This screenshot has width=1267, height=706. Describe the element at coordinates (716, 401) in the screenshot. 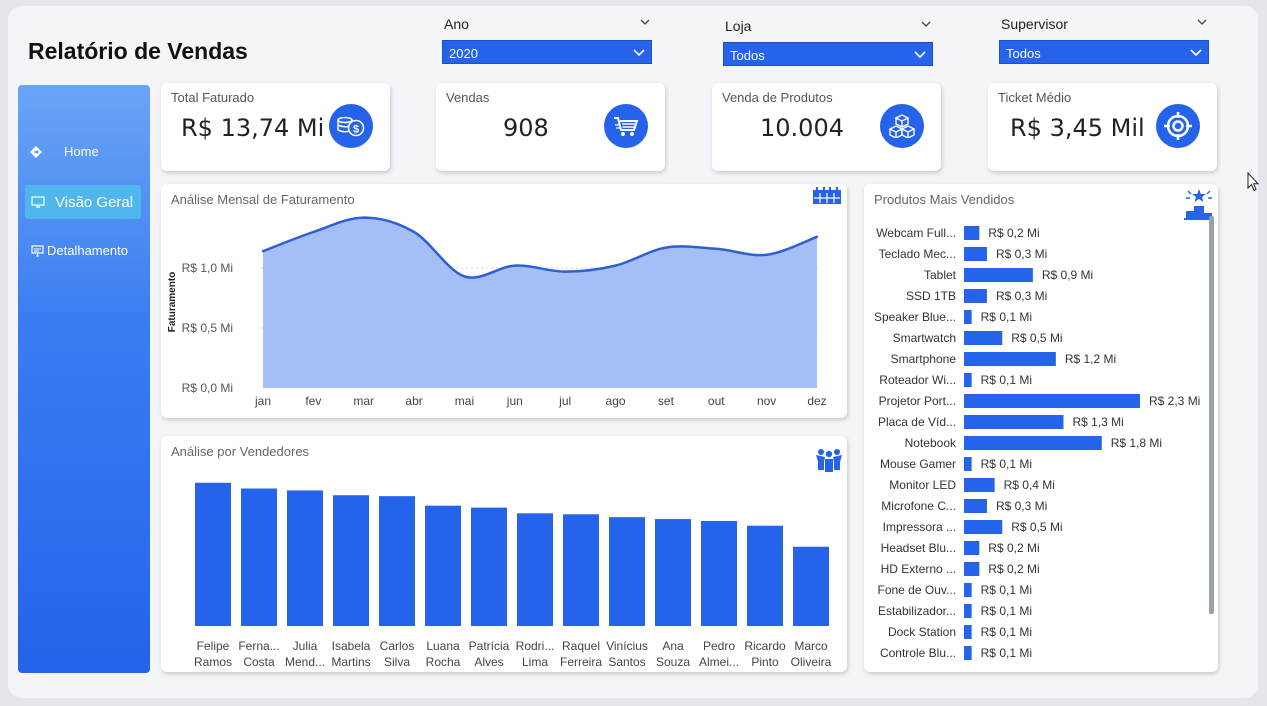

I see `x-tick-label: out` at that location.